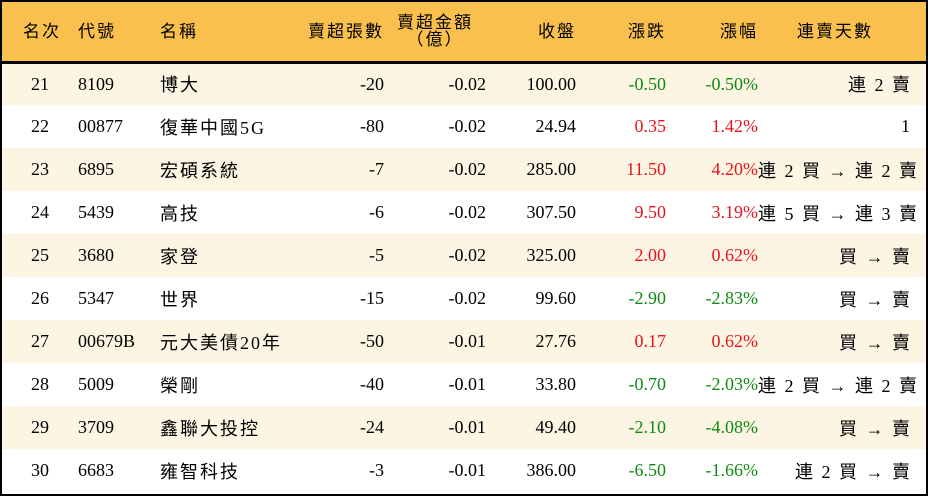  Describe the element at coordinates (551, 470) in the screenshot. I see `cell-close: 386.00` at that location.